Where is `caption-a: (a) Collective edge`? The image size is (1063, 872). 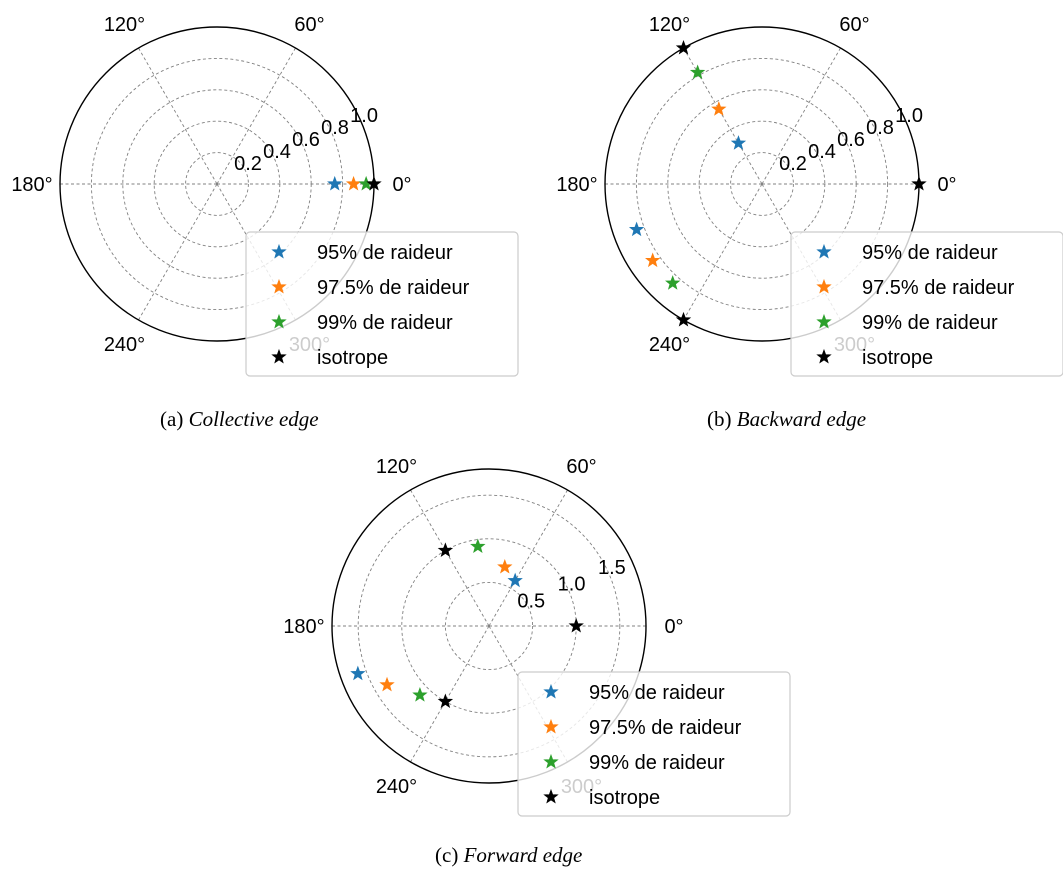 caption-a: (a) Collective edge is located at coordinates (239, 419).